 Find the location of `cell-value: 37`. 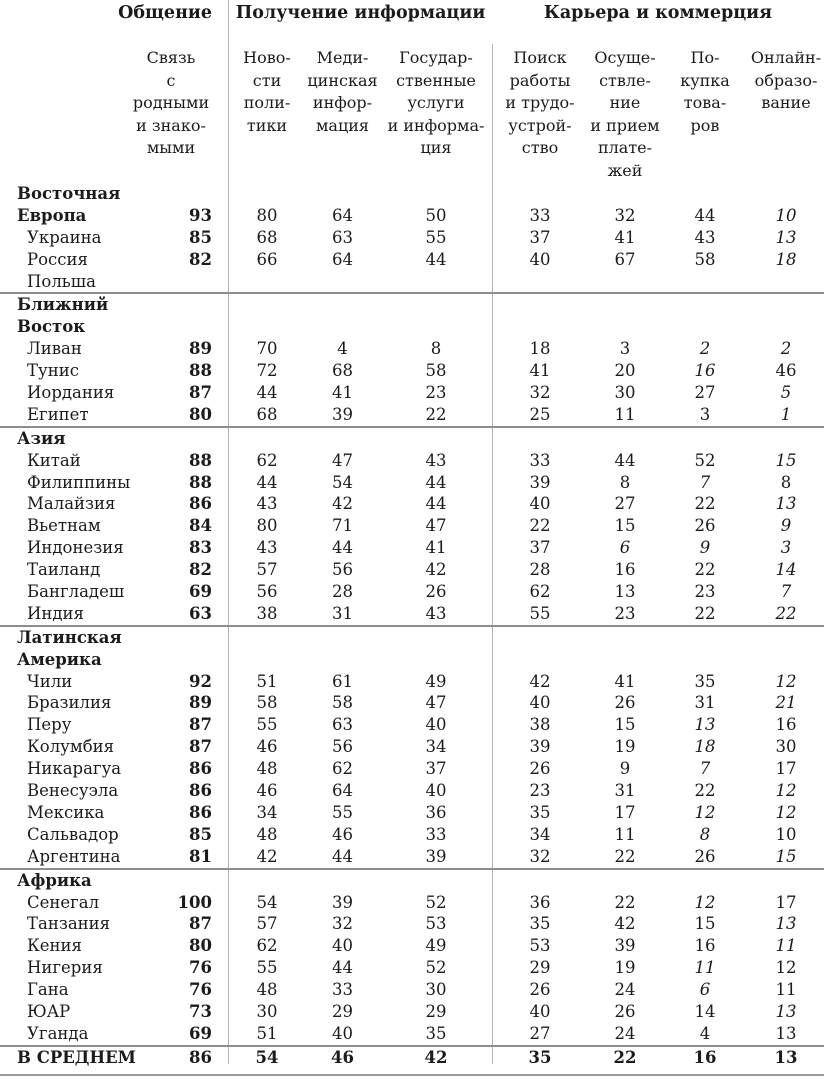

cell-value: 37 is located at coordinates (540, 548).